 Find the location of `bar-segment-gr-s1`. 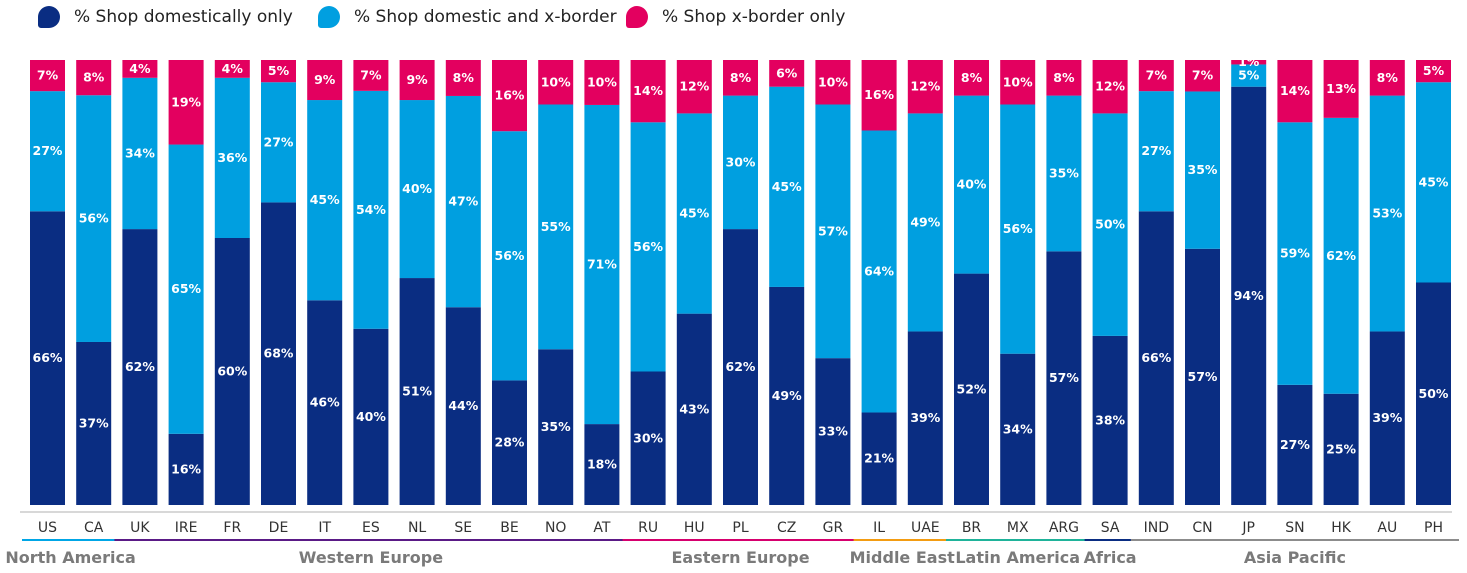

bar-segment-gr-s1 is located at coordinates (833, 231).